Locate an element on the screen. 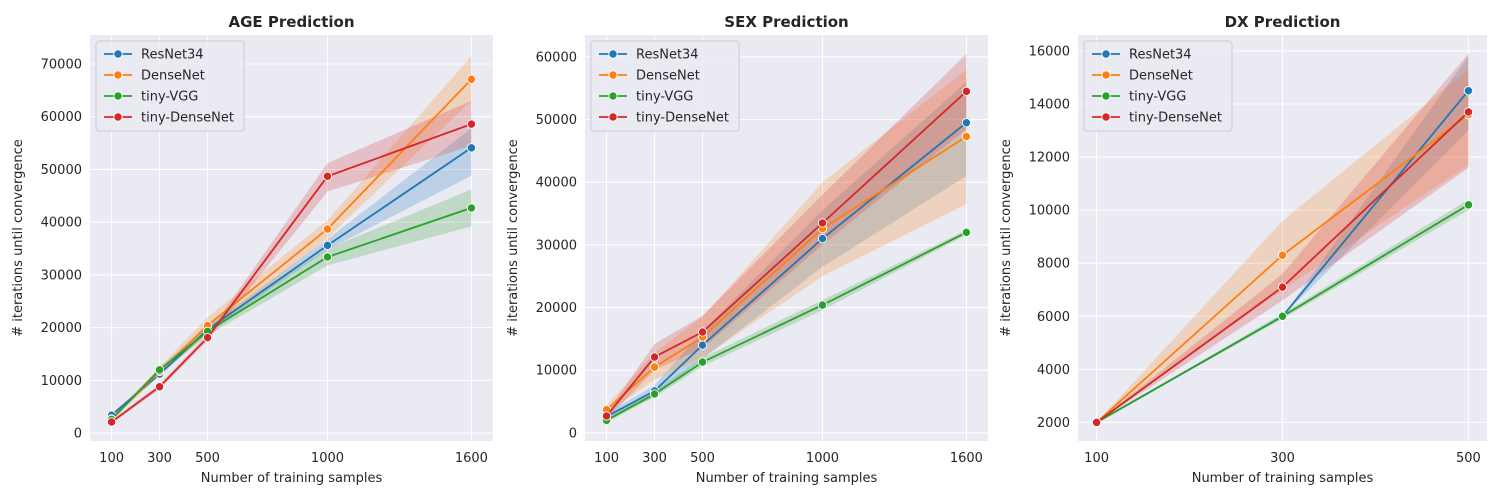 The image size is (1500, 504). y-tick-label: 20000 is located at coordinates (61, 328).